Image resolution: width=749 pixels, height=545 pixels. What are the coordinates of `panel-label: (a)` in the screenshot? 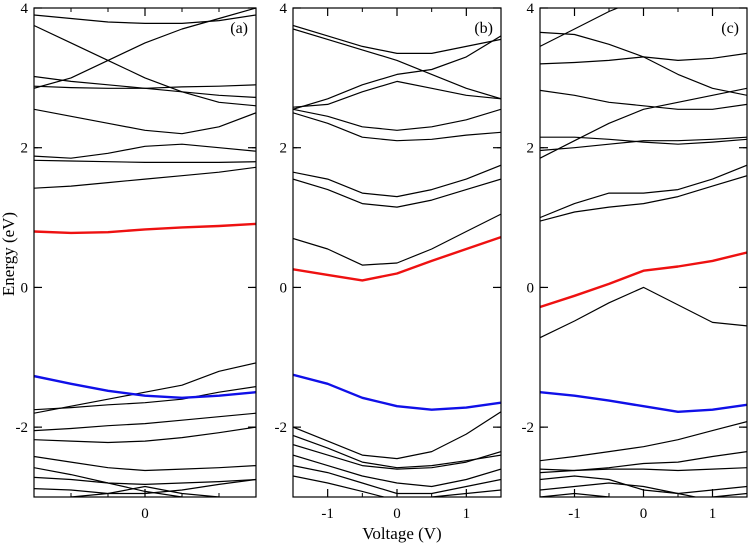 It's located at (239, 28).